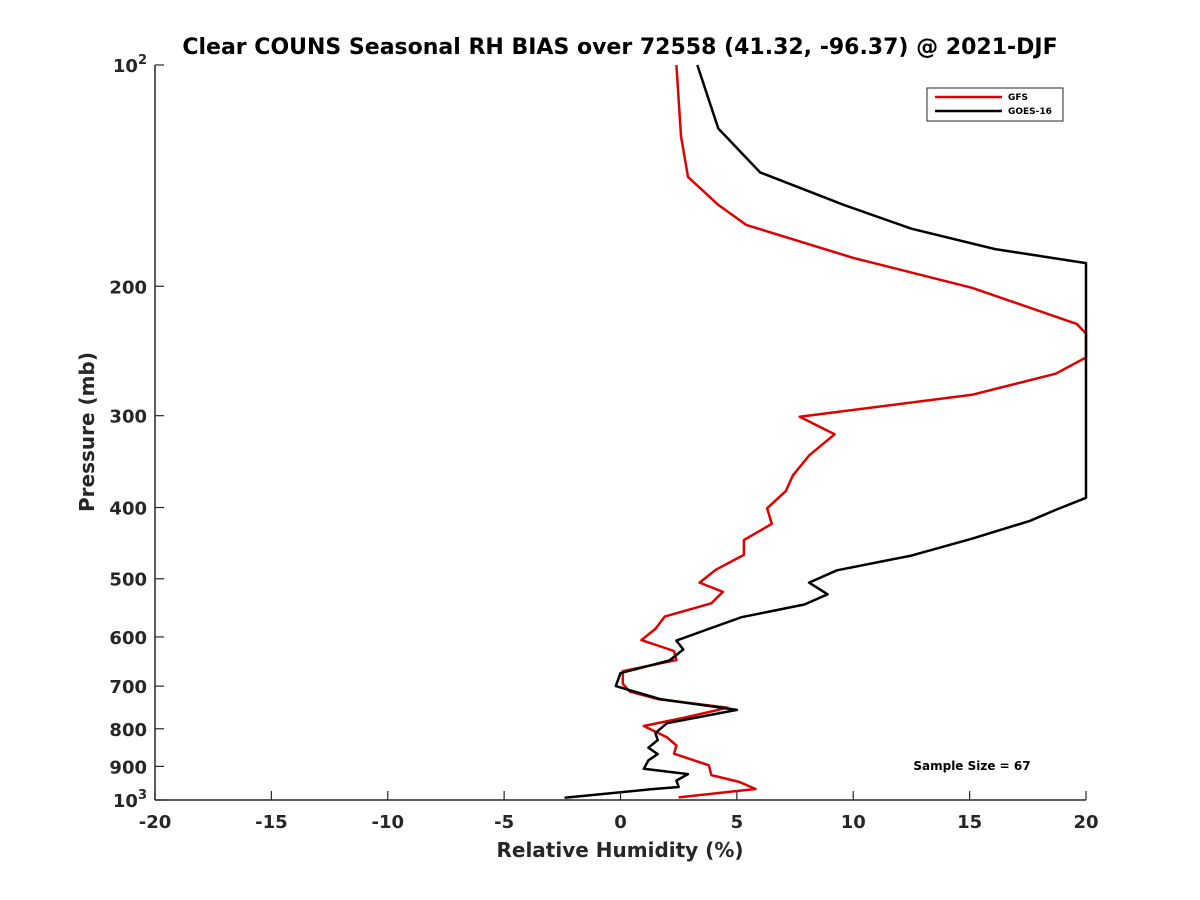 The width and height of the screenshot is (1200, 900). What do you see at coordinates (128, 730) in the screenshot?
I see `y-tick-label: 800` at bounding box center [128, 730].